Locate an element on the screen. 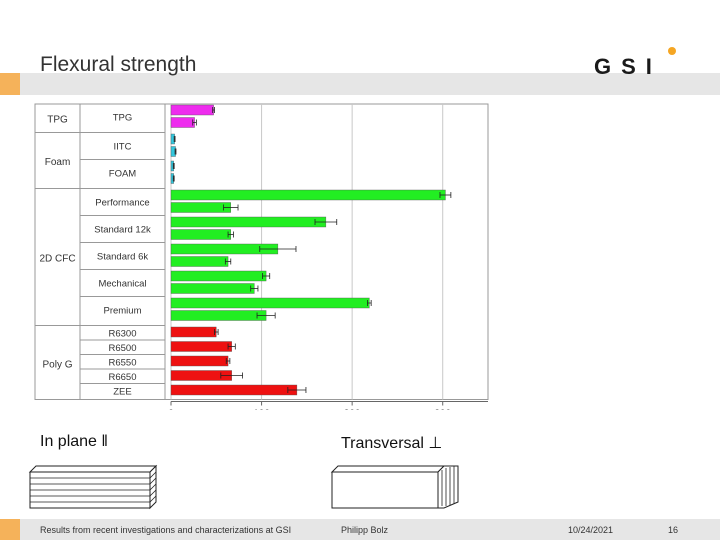 The height and width of the screenshot is (540, 720). x-tick-label: 0 is located at coordinates (171, 410).